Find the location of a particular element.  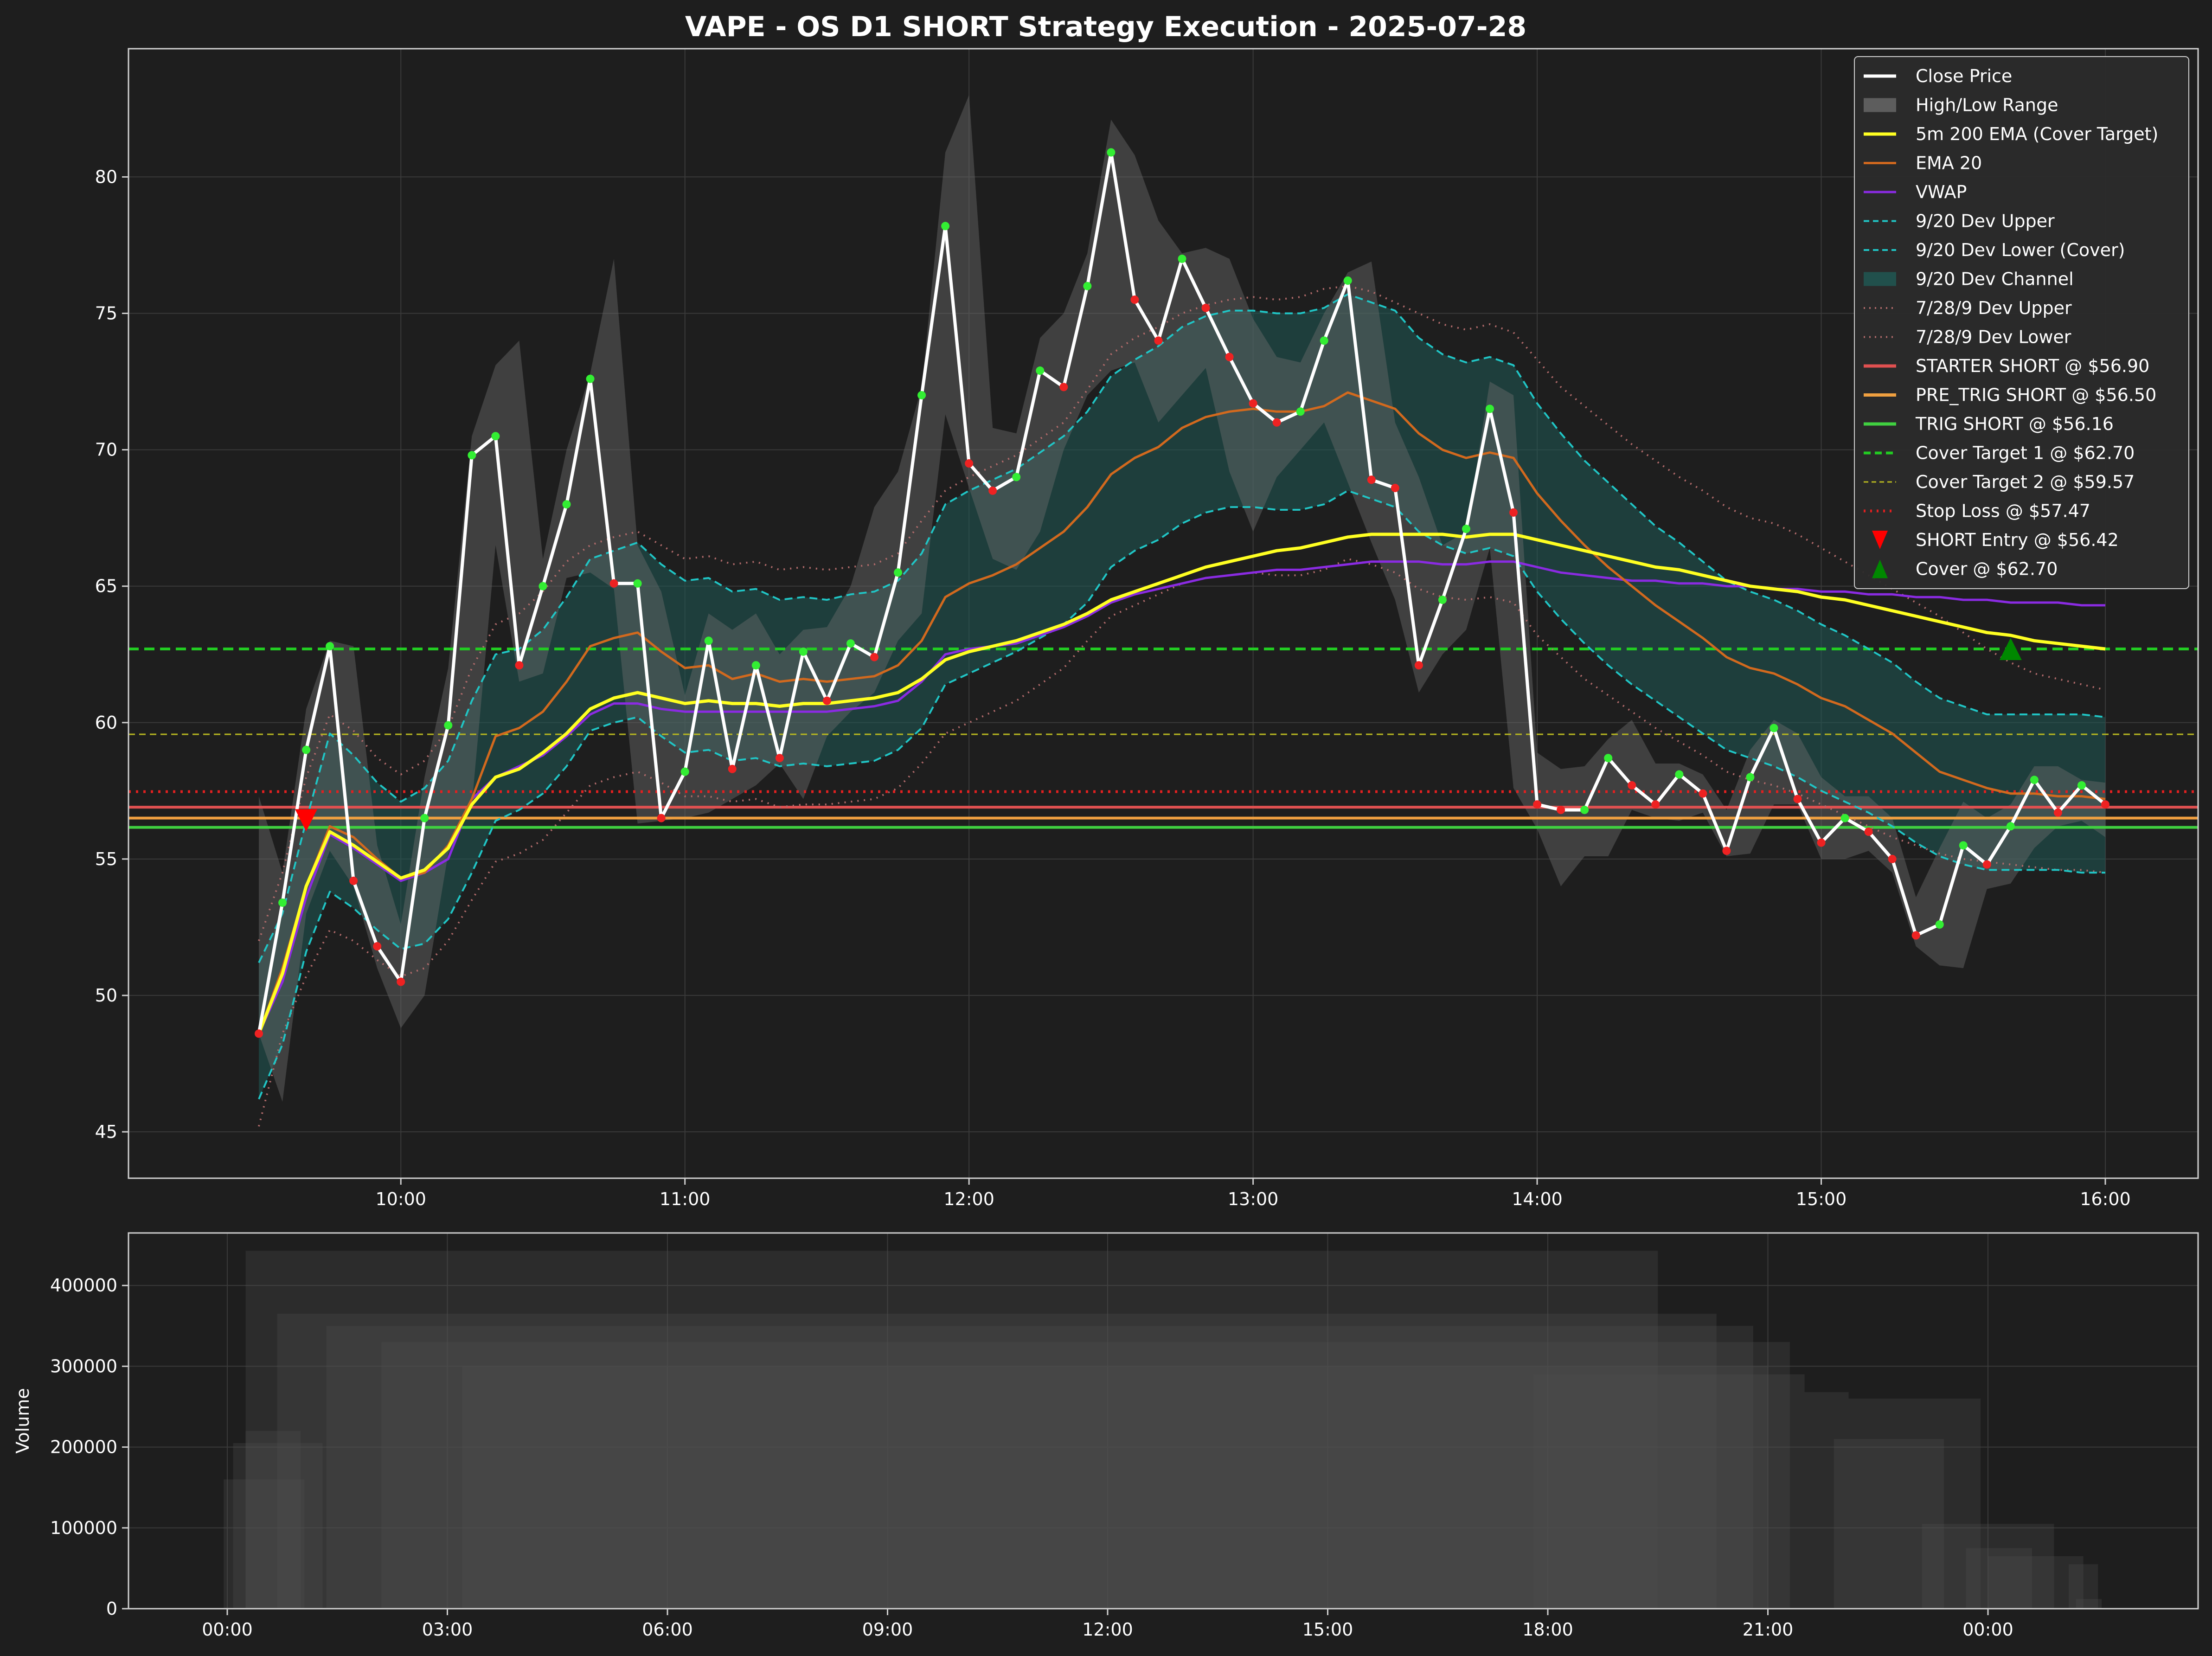

price-x-tick-label: 14:00 is located at coordinates (1537, 1199).